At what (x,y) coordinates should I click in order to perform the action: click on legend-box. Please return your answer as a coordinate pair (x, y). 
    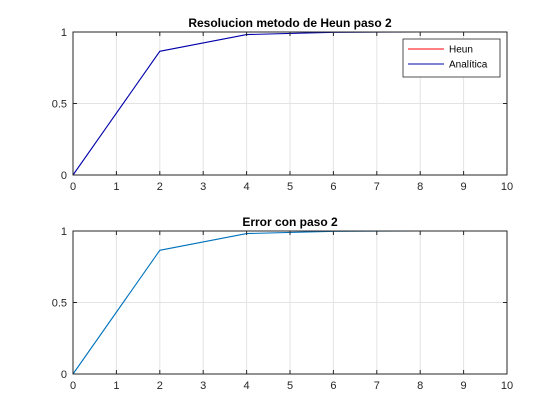
    Looking at the image, I should click on (451, 58).